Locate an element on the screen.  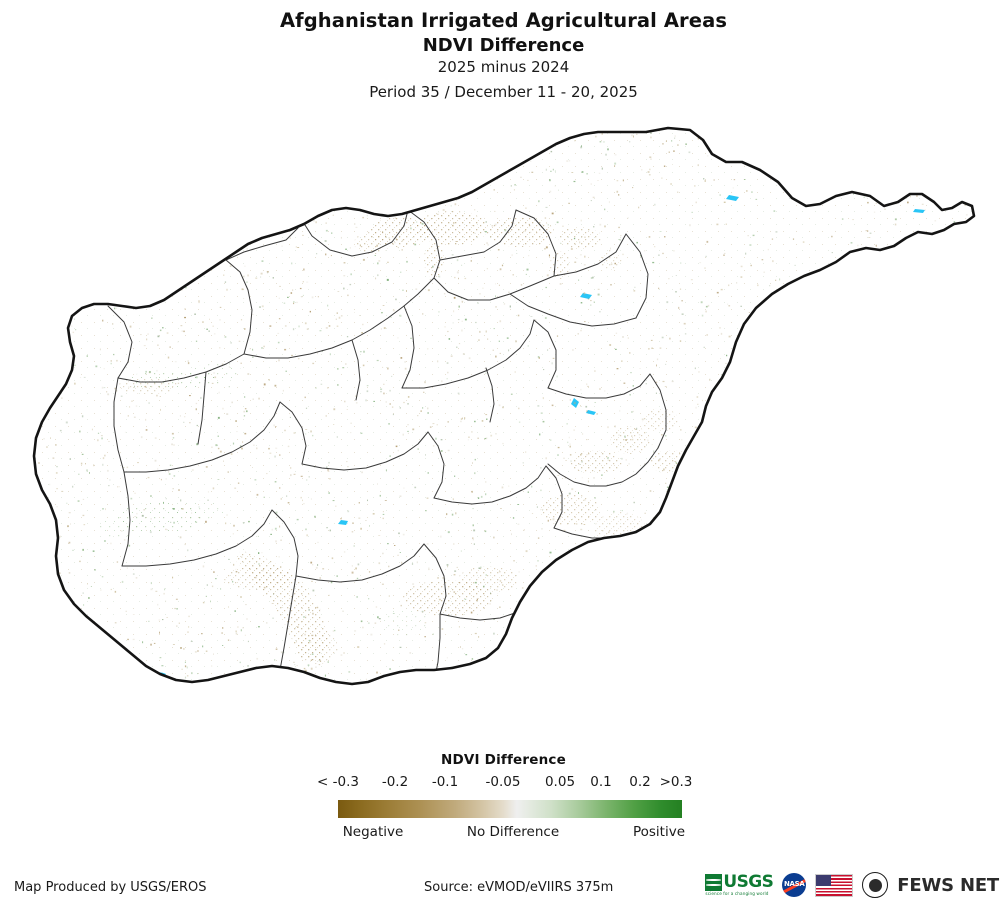
footer-credit: Map Produced by USGS/EROS is located at coordinates (110, 887).